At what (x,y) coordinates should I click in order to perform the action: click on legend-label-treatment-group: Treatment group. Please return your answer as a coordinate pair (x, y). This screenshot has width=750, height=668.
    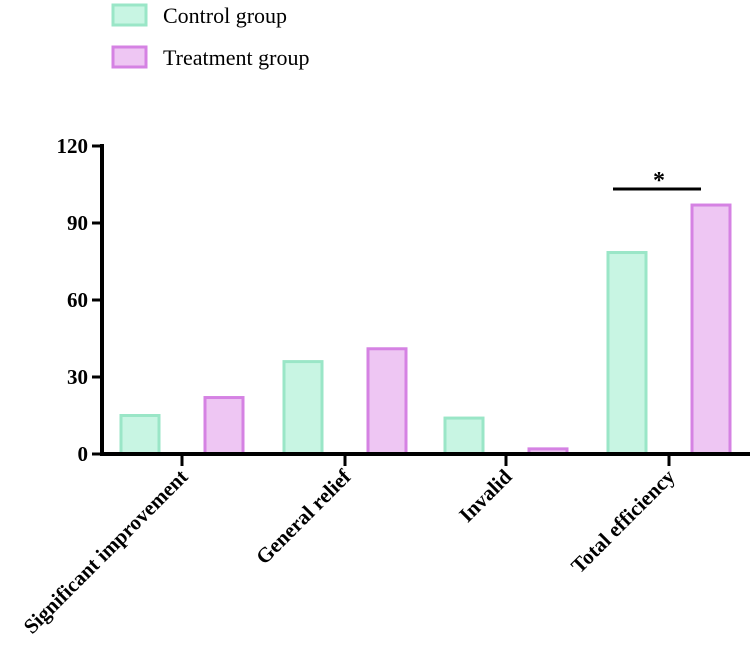
    Looking at the image, I should click on (236, 57).